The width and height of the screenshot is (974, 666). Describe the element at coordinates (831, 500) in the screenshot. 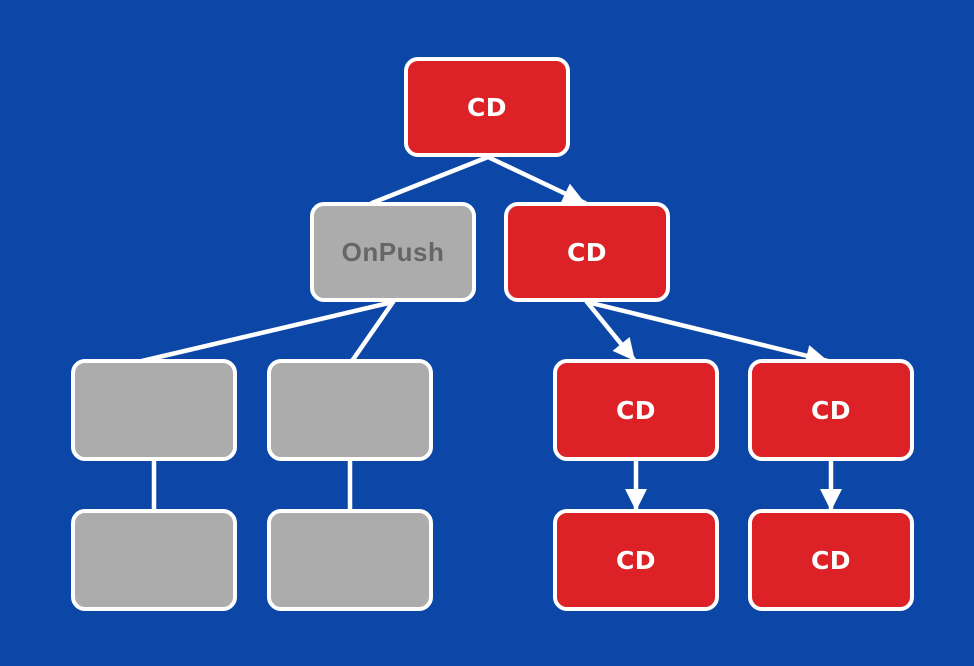

I see `edge-right-leaf-2-to-bottom-arrowhead-icon` at that location.